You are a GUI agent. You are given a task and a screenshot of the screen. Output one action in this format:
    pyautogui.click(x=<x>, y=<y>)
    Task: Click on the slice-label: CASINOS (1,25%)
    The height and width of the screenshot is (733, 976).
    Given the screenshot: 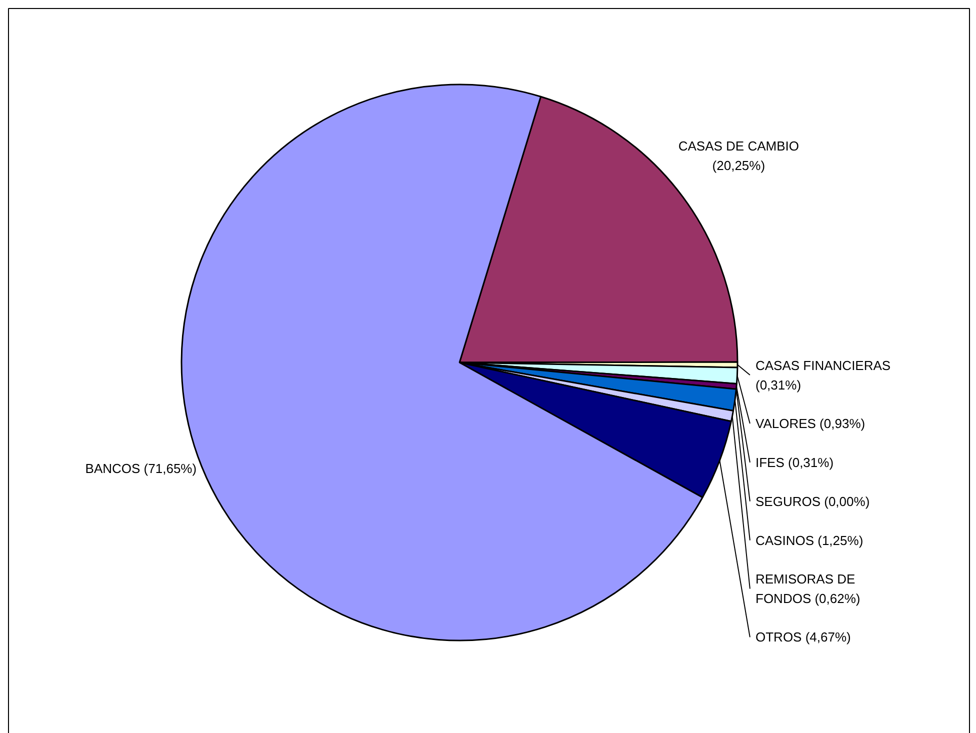 What is the action you would take?
    pyautogui.click(x=810, y=540)
    